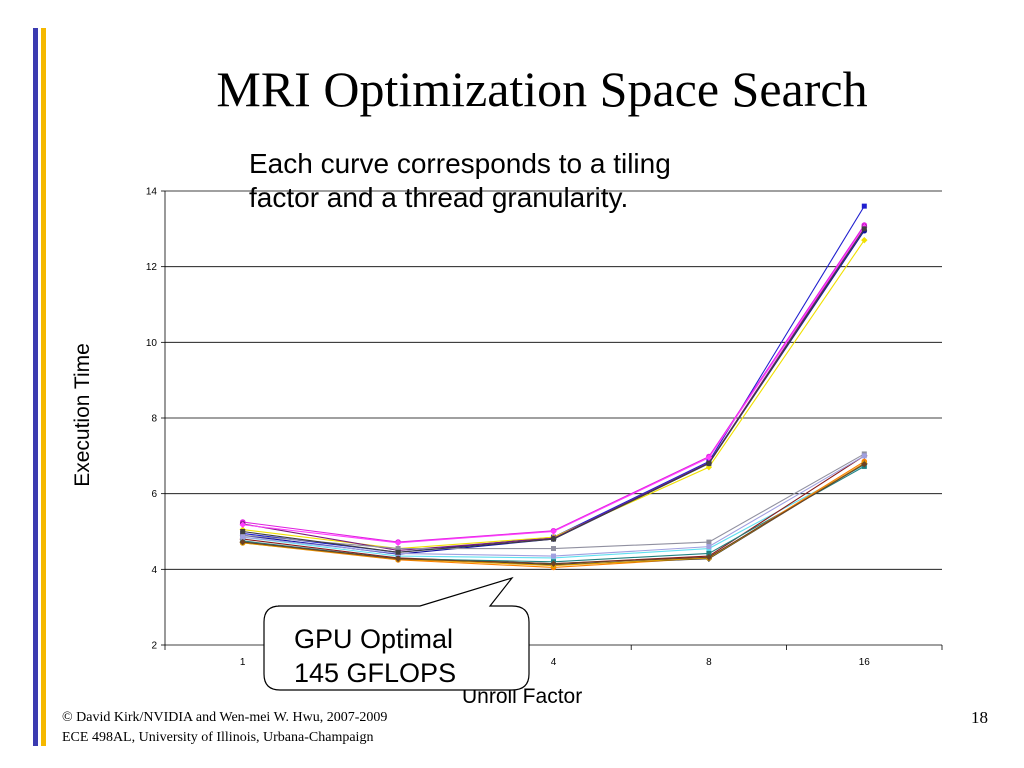  Describe the element at coordinates (243, 662) in the screenshot. I see `x-tick-label: 1` at that location.